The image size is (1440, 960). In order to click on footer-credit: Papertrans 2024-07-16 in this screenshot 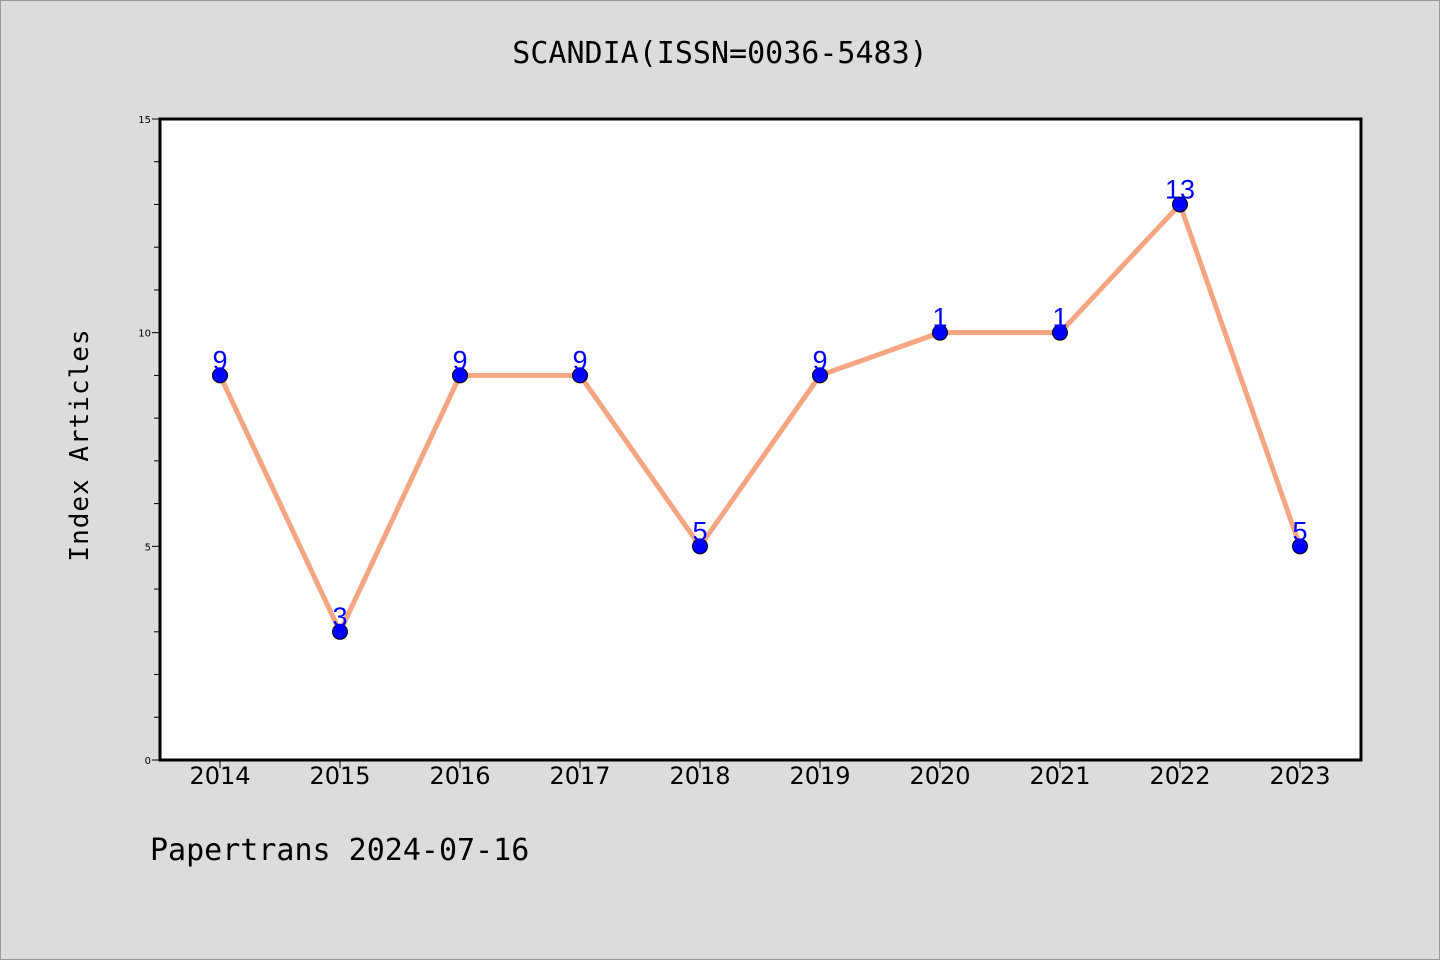, I will do `click(340, 850)`.